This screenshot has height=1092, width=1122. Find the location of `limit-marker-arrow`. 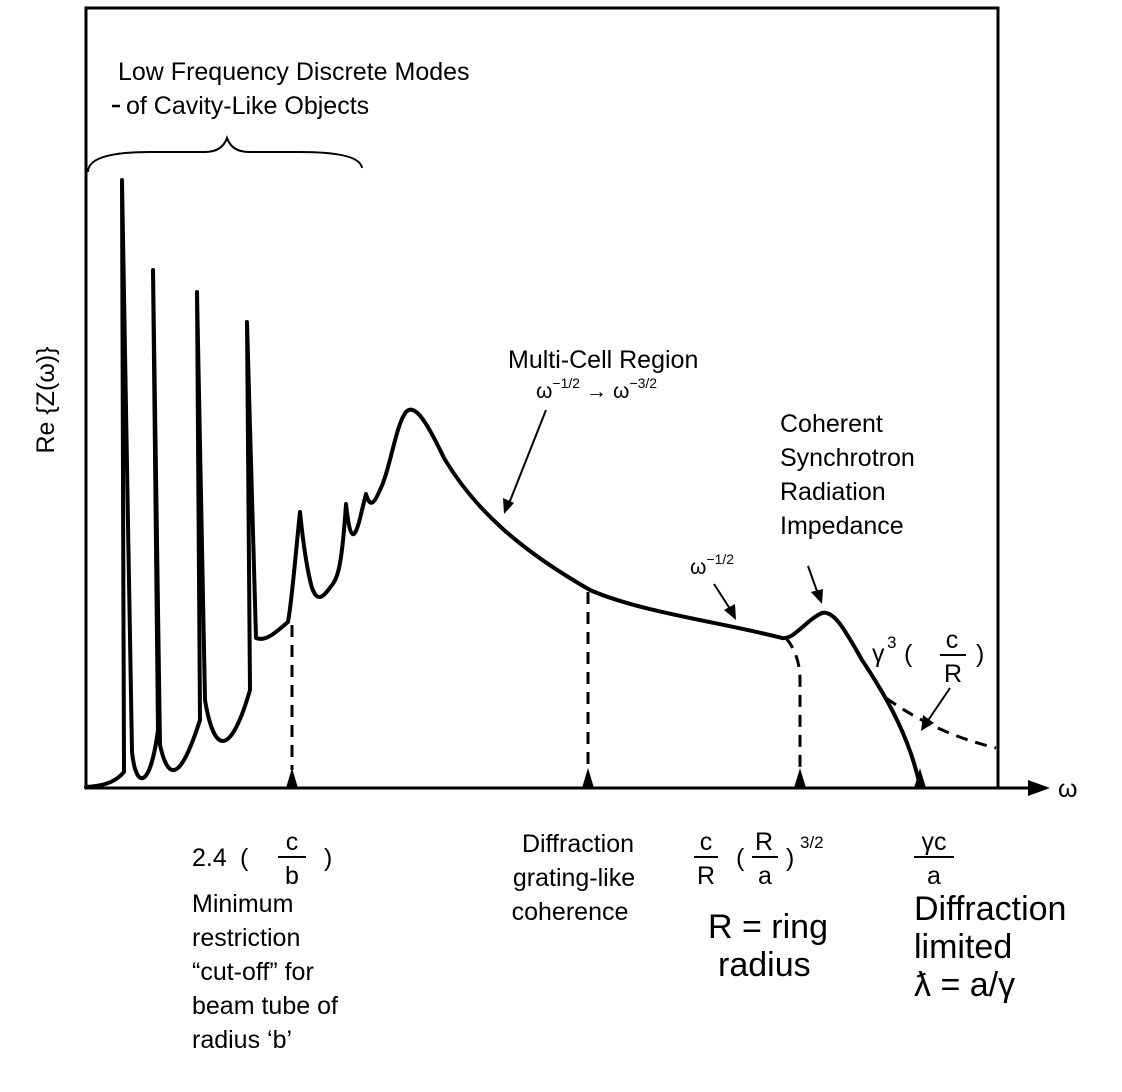

limit-marker-arrow is located at coordinates (920, 778).